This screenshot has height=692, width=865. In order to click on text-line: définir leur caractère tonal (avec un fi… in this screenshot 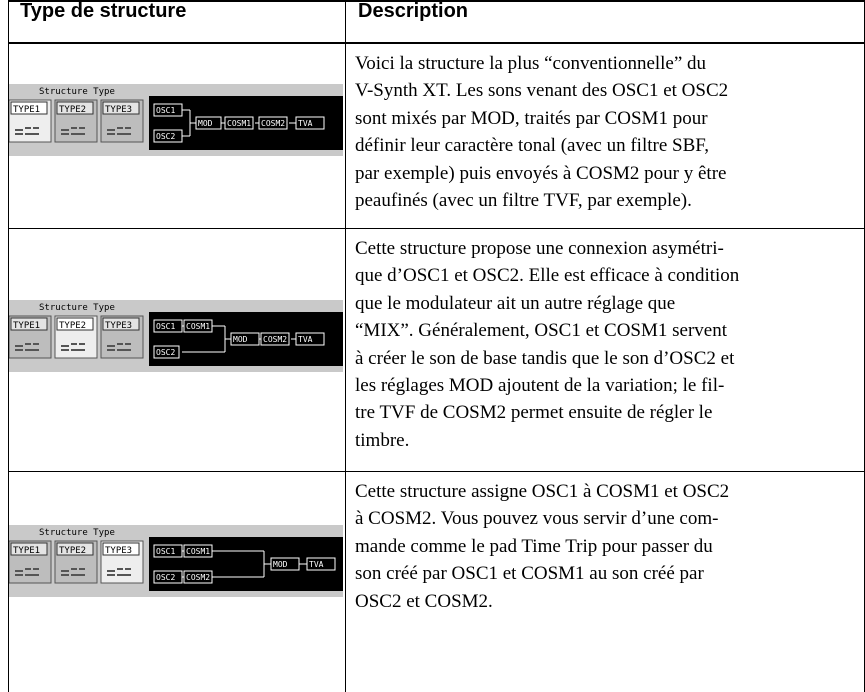, I will do `click(532, 146)`.